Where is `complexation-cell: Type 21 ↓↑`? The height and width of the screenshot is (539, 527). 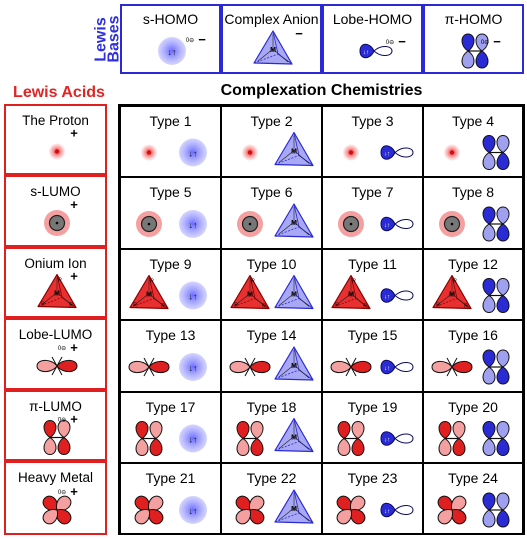
complexation-cell: Type 21 ↓↑ is located at coordinates (170, 499).